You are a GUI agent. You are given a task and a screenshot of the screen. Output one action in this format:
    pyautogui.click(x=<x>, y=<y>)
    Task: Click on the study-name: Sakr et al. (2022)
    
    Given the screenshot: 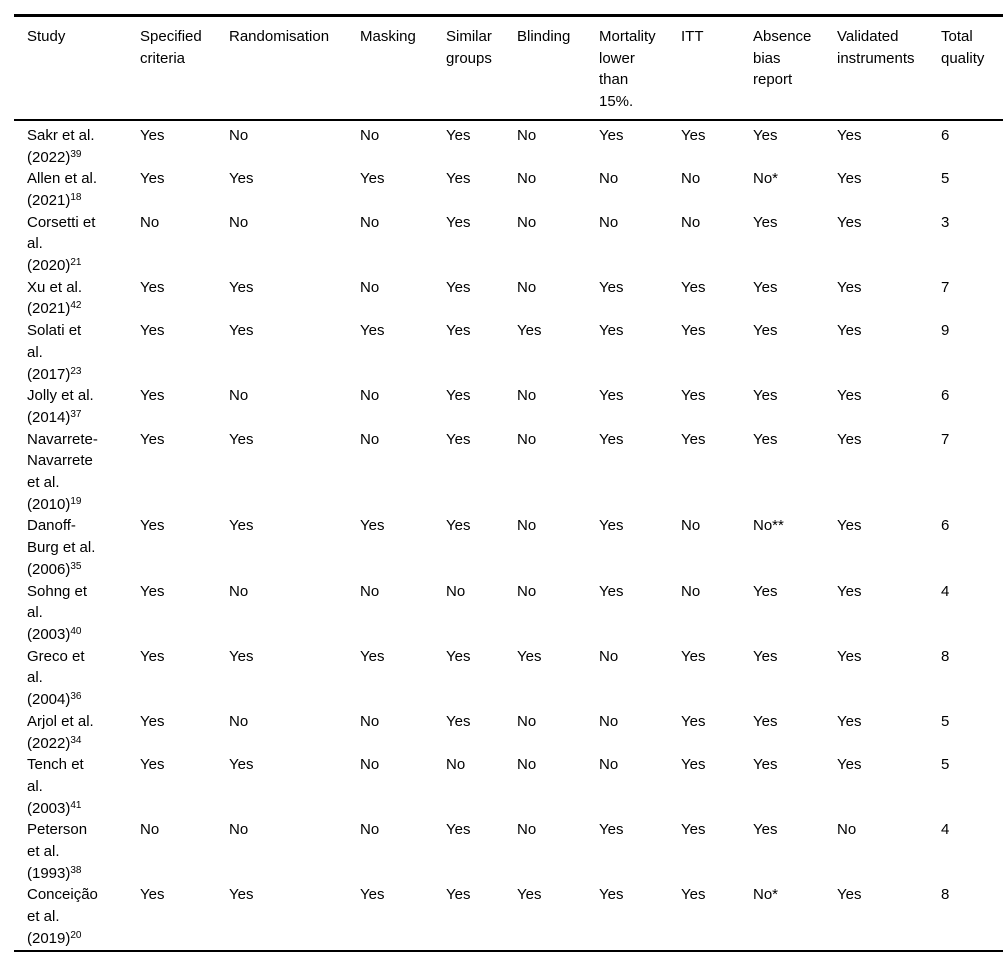 What is the action you would take?
    pyautogui.click(x=61, y=146)
    